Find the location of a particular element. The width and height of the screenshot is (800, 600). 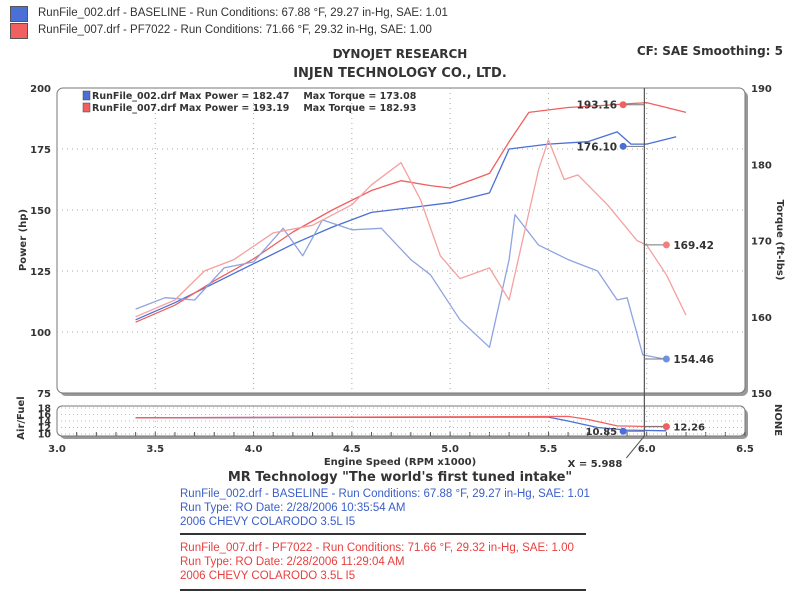

y-tick-label: 75 is located at coordinates (44, 394).